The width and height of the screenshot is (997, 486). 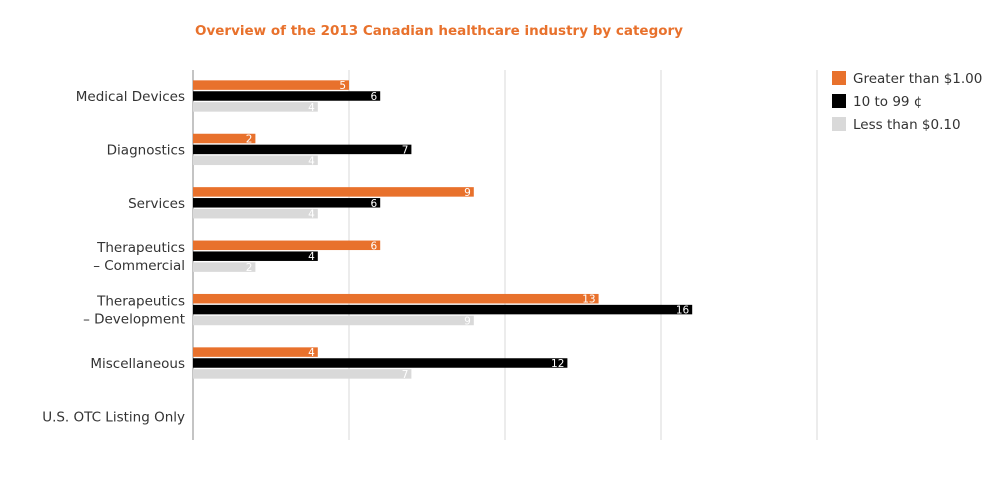 What do you see at coordinates (907, 125) in the screenshot?
I see `legend-label: Less than $0.10` at bounding box center [907, 125].